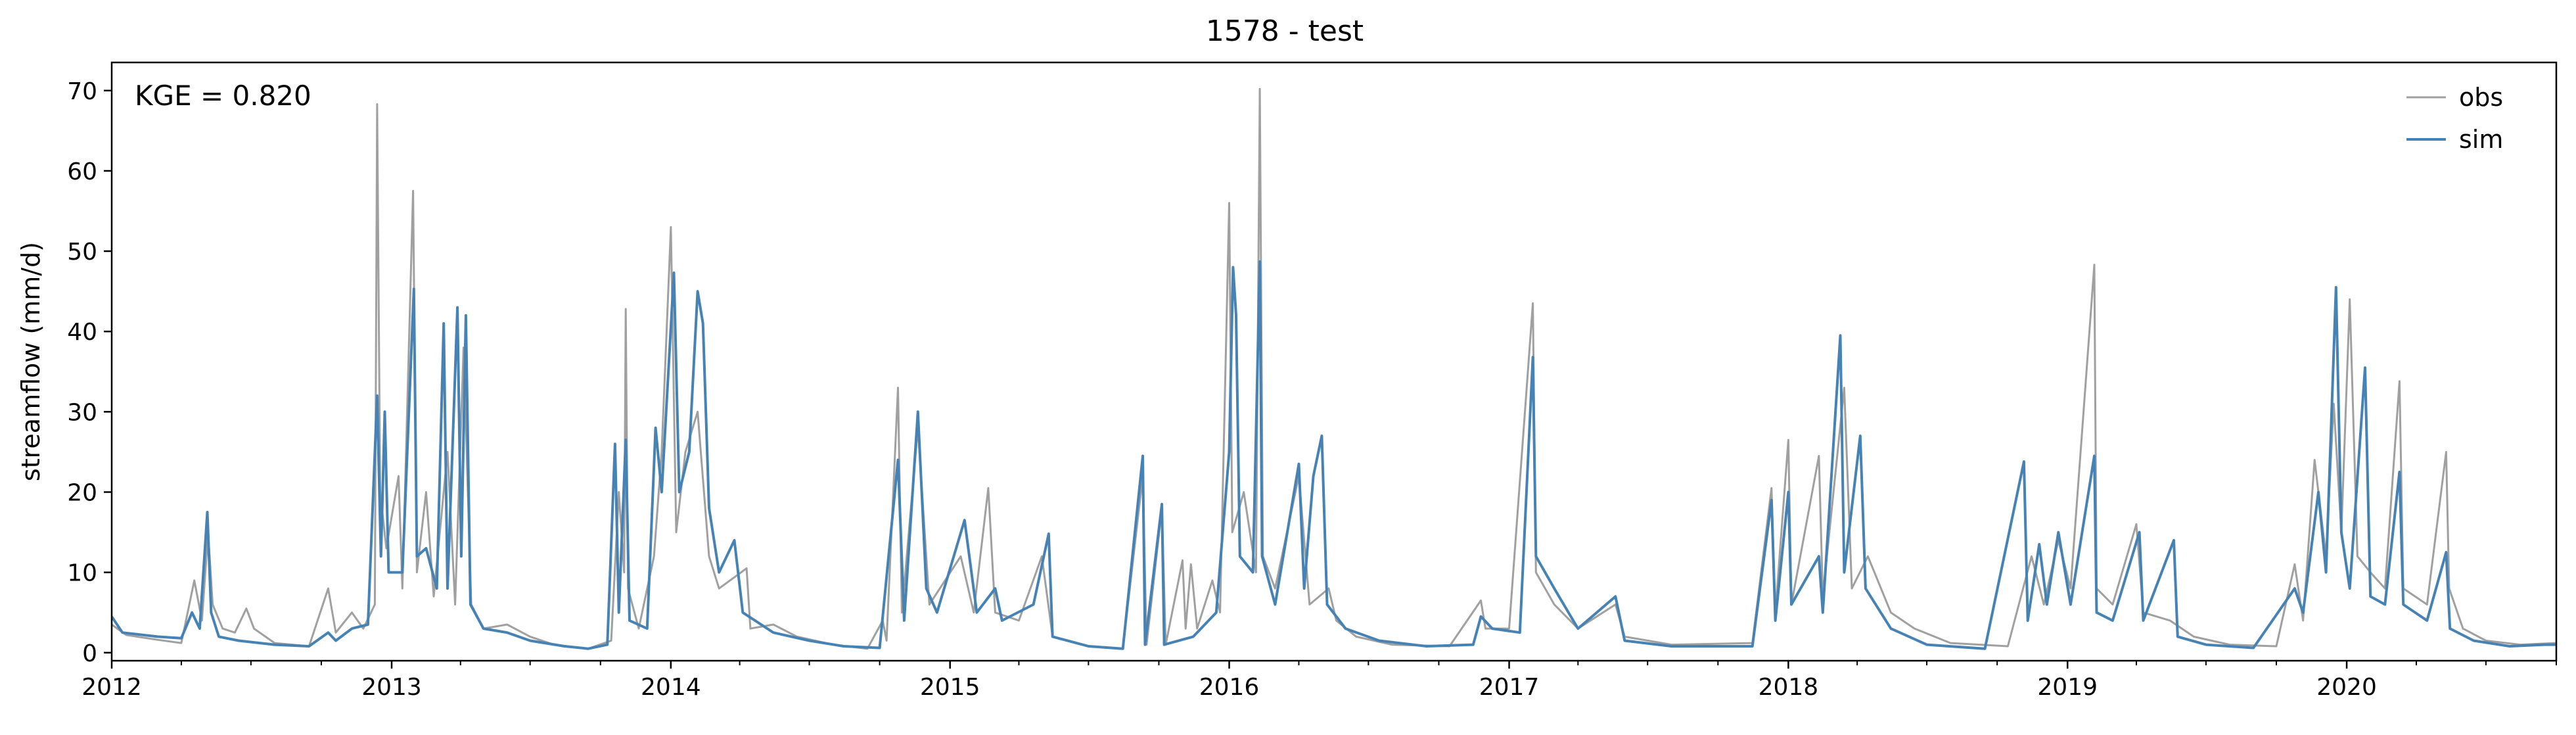 This screenshot has width=2576, height=735. What do you see at coordinates (1789, 688) in the screenshot?
I see `x-tick-label-2018: 2018` at bounding box center [1789, 688].